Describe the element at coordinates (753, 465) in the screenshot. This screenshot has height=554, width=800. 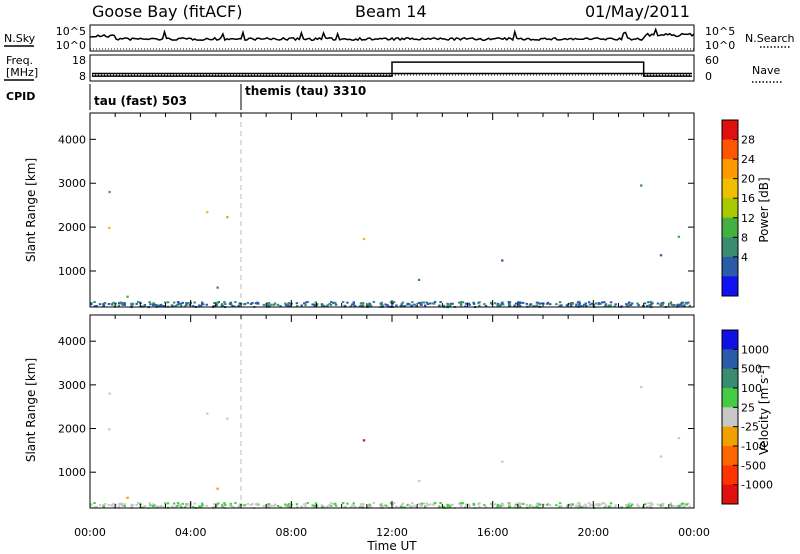
I see `colorbar-tick-label: -500` at that location.